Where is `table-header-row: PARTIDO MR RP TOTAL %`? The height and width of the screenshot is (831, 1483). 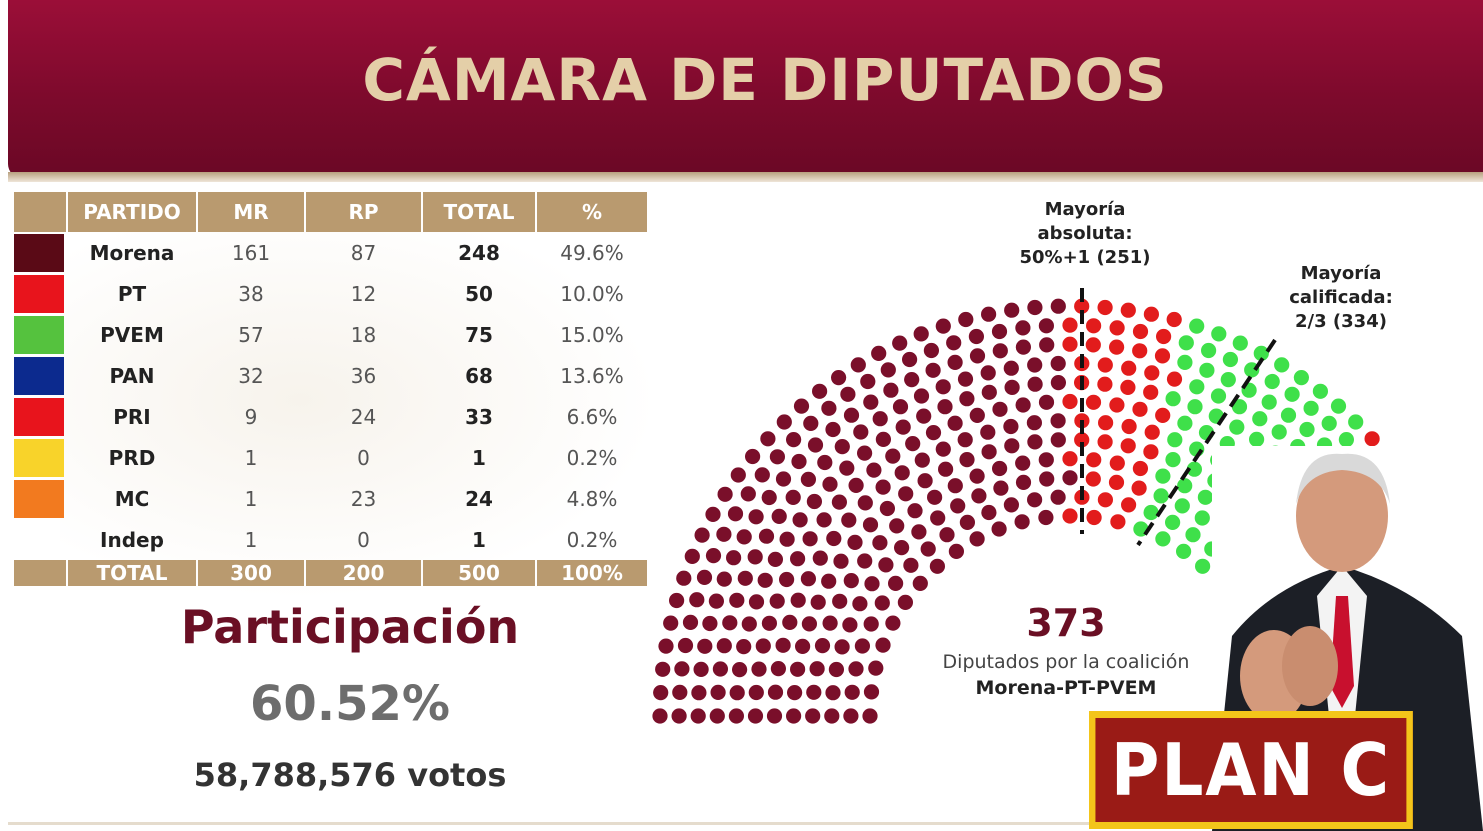 table-header-row: PARTIDO MR RP TOTAL % is located at coordinates (330, 212).